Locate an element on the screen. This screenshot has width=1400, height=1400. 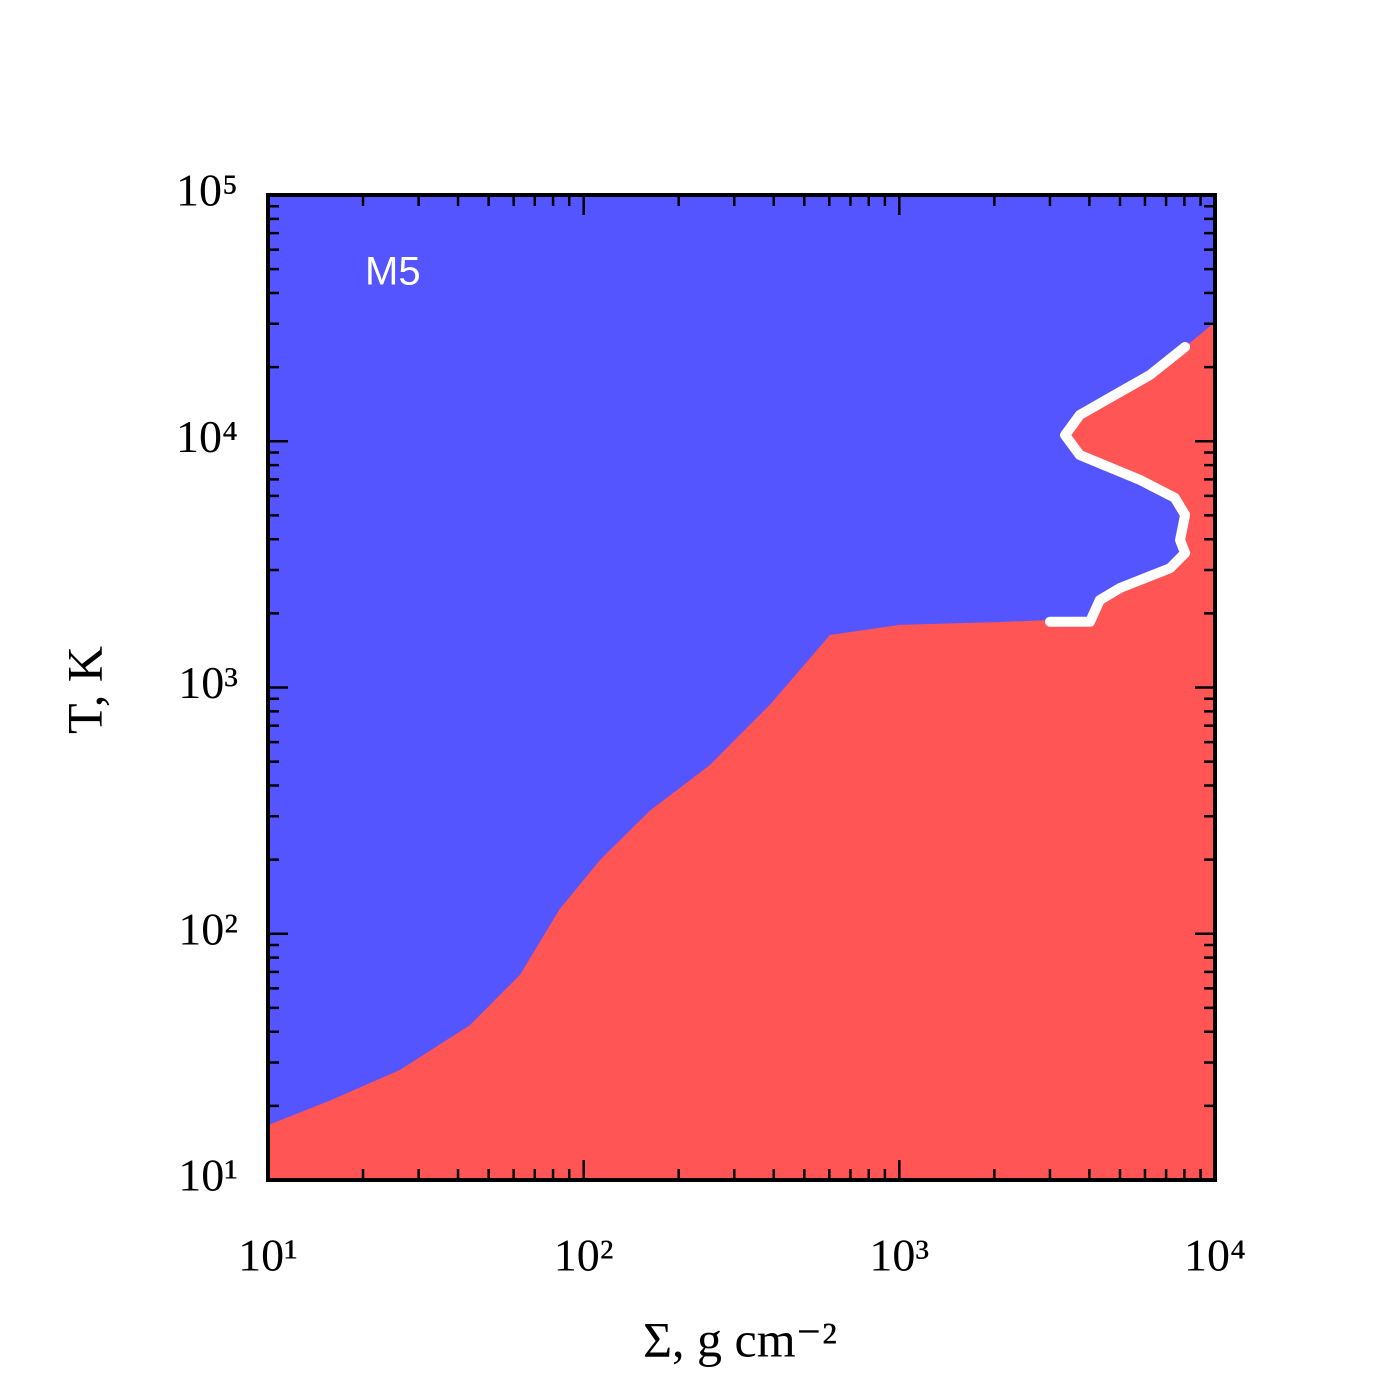
x-tick-label: 10³ is located at coordinates (899, 1255).